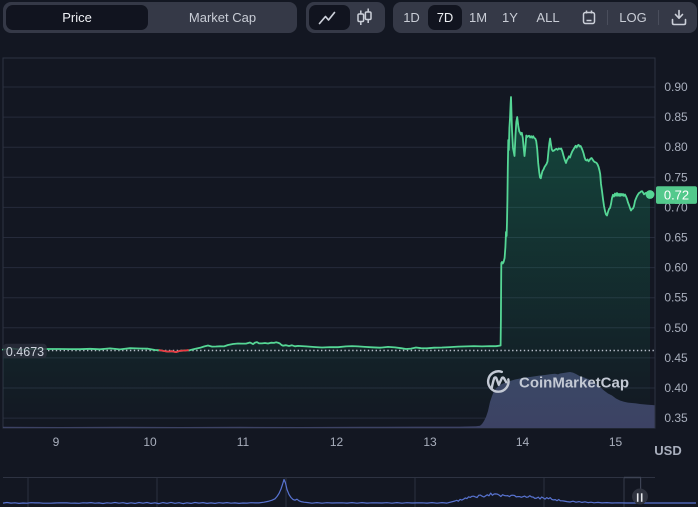  I want to click on svg-text: 0.80, so click(676, 147).